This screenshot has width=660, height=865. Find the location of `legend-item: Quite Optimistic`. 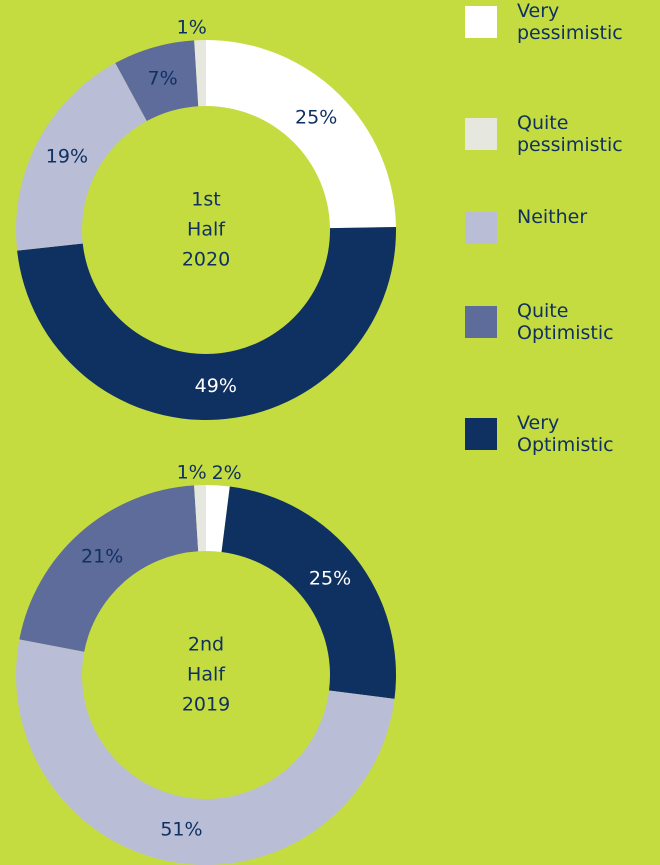

legend-item: Quite Optimistic is located at coordinates (556, 322).